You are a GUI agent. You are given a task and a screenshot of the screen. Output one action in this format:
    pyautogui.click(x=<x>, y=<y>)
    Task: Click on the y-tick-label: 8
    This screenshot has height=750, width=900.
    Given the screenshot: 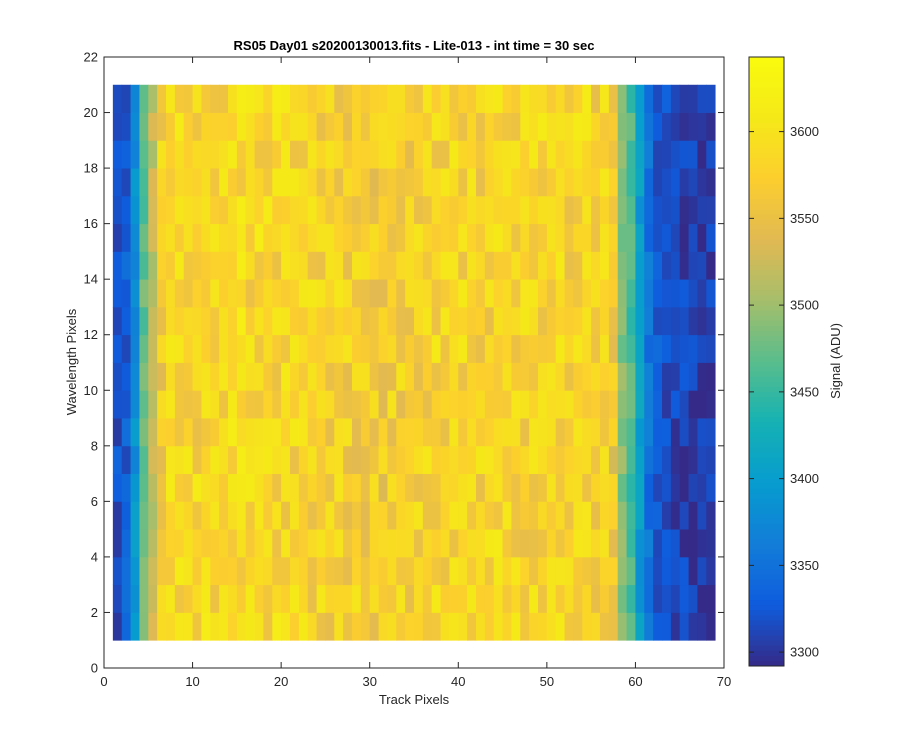 What is the action you would take?
    pyautogui.click(x=94, y=445)
    